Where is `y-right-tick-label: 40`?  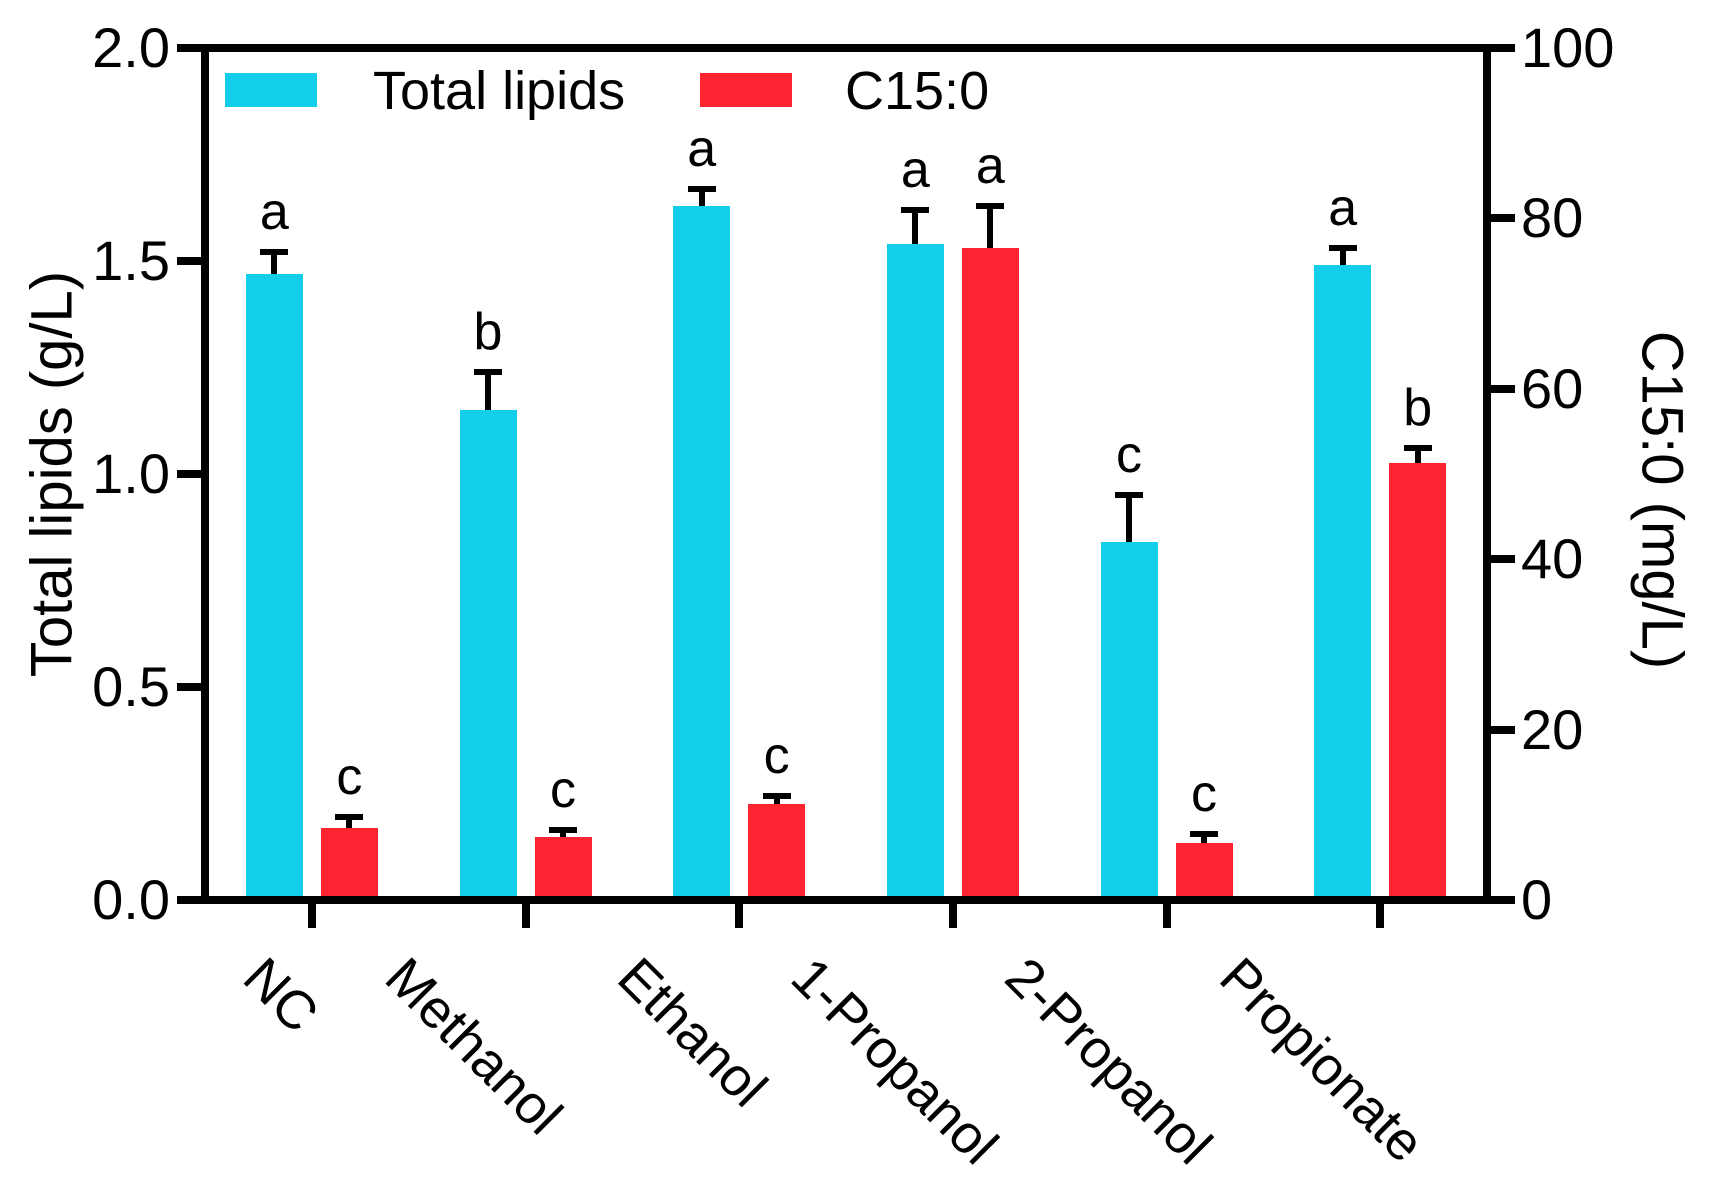
y-right-tick-label: 40 is located at coordinates (1552, 559).